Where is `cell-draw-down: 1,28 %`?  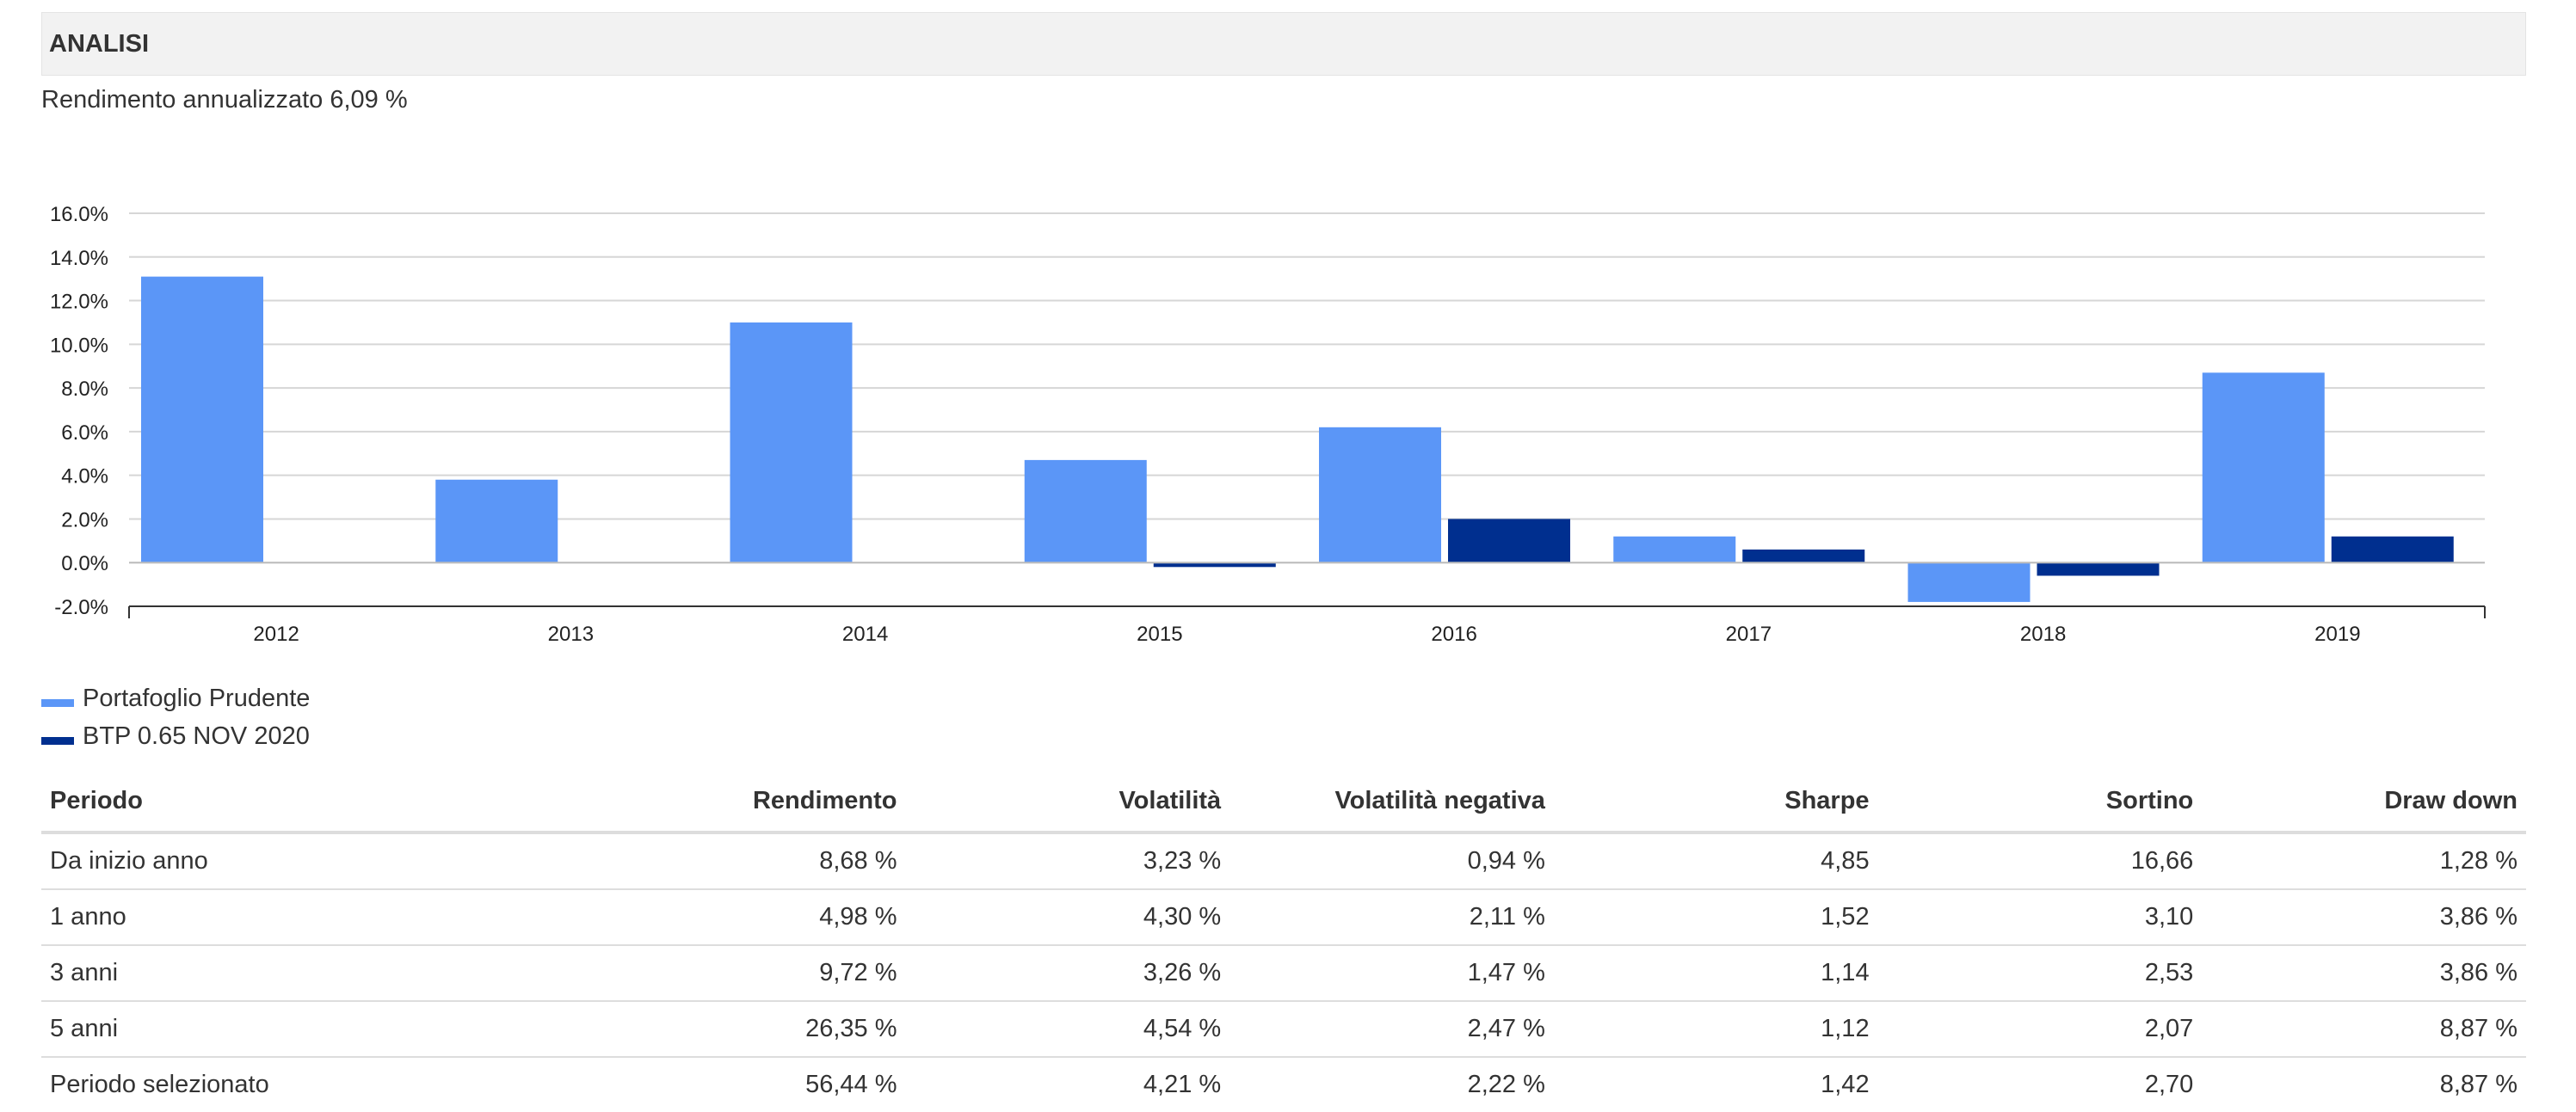
cell-draw-down: 1,28 % is located at coordinates (2364, 861).